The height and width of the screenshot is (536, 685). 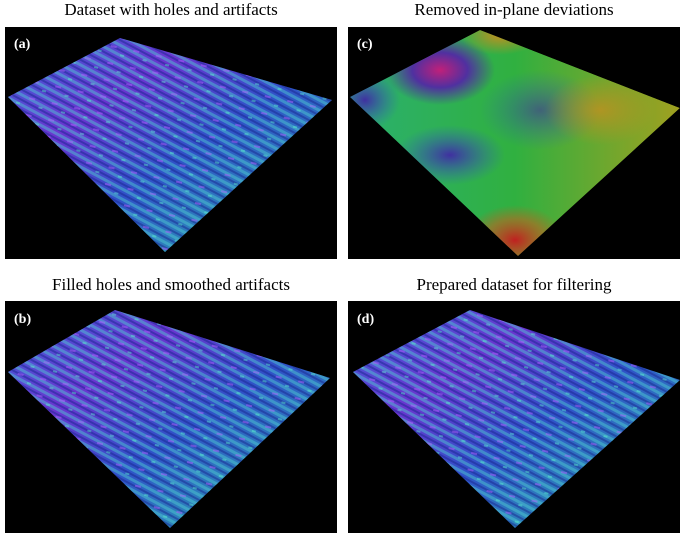 What do you see at coordinates (22, 44) in the screenshot?
I see `panel-label: (a)` at bounding box center [22, 44].